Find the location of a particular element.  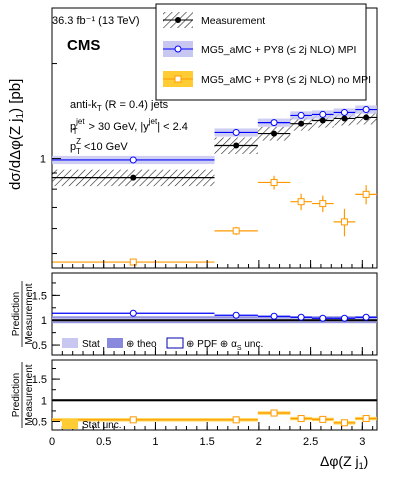

x-axis-title: Δφ(Z j1) is located at coordinates (344, 462).